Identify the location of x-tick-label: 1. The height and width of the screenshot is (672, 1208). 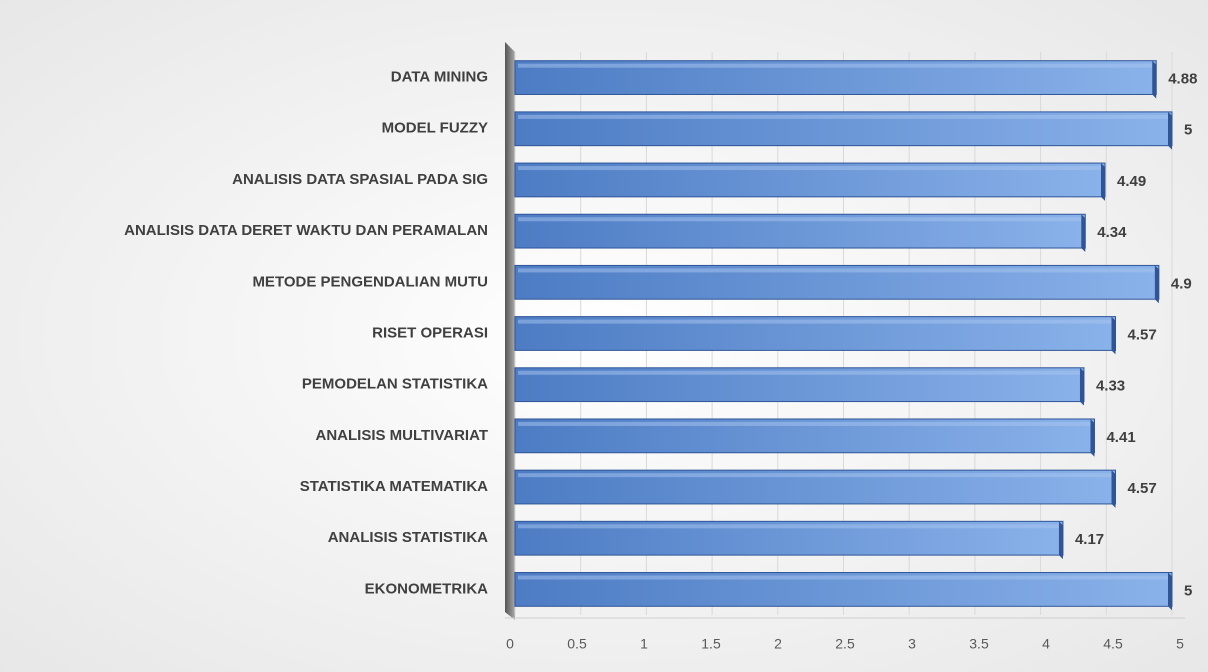
(644, 644).